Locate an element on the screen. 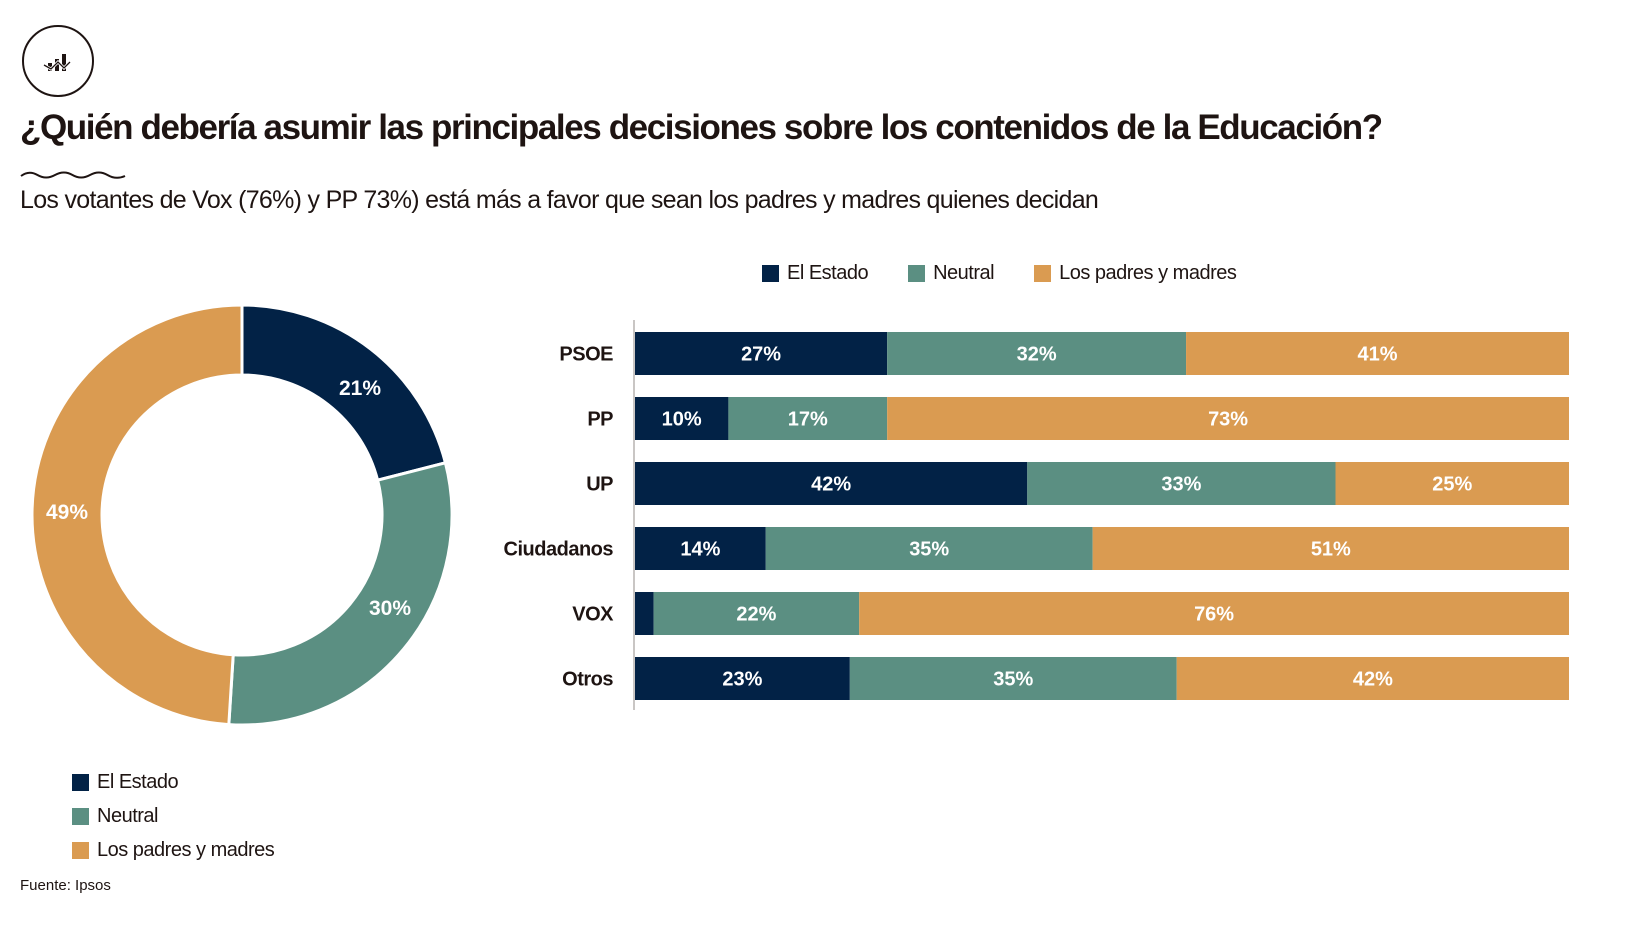  donut-slice-neutral is located at coordinates (340, 593).